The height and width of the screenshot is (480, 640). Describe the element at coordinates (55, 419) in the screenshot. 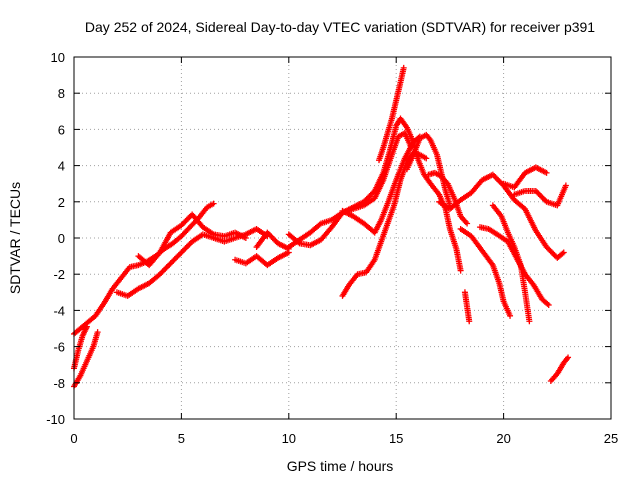

I see `y-tick-label: -10` at that location.